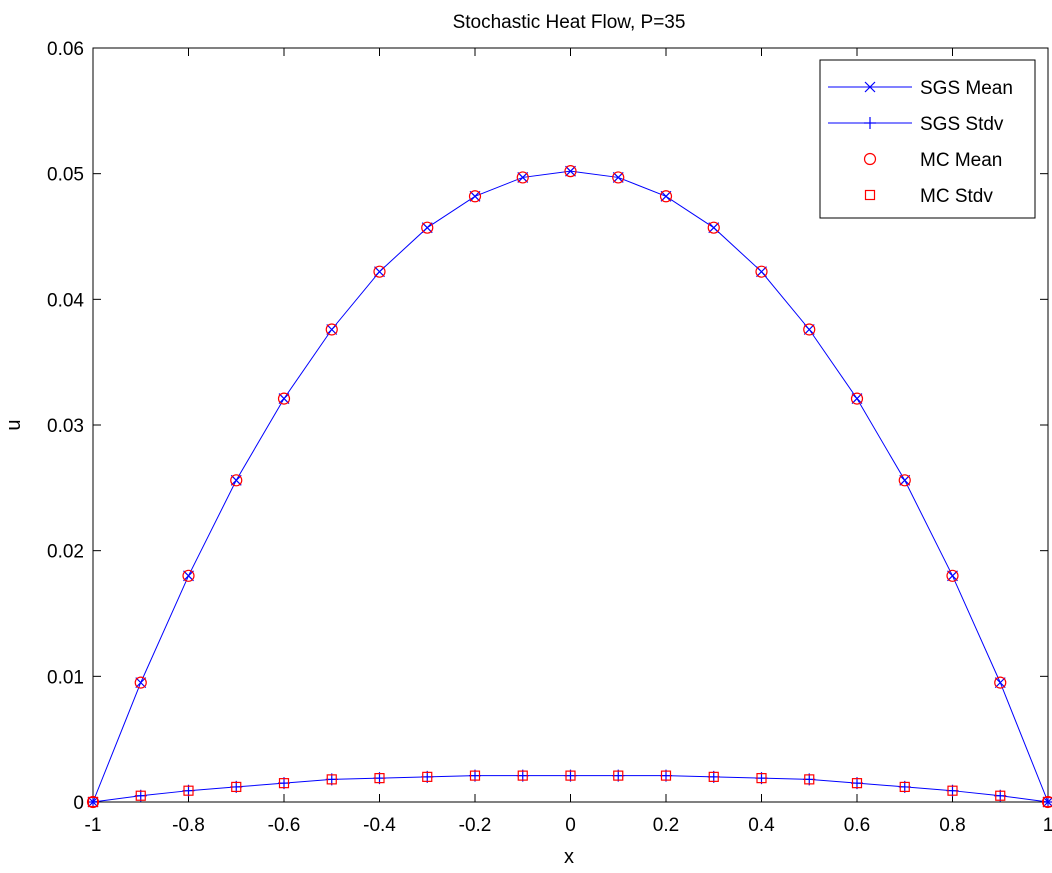  What do you see at coordinates (952, 825) in the screenshot?
I see `x-tick-label: 0.8` at bounding box center [952, 825].